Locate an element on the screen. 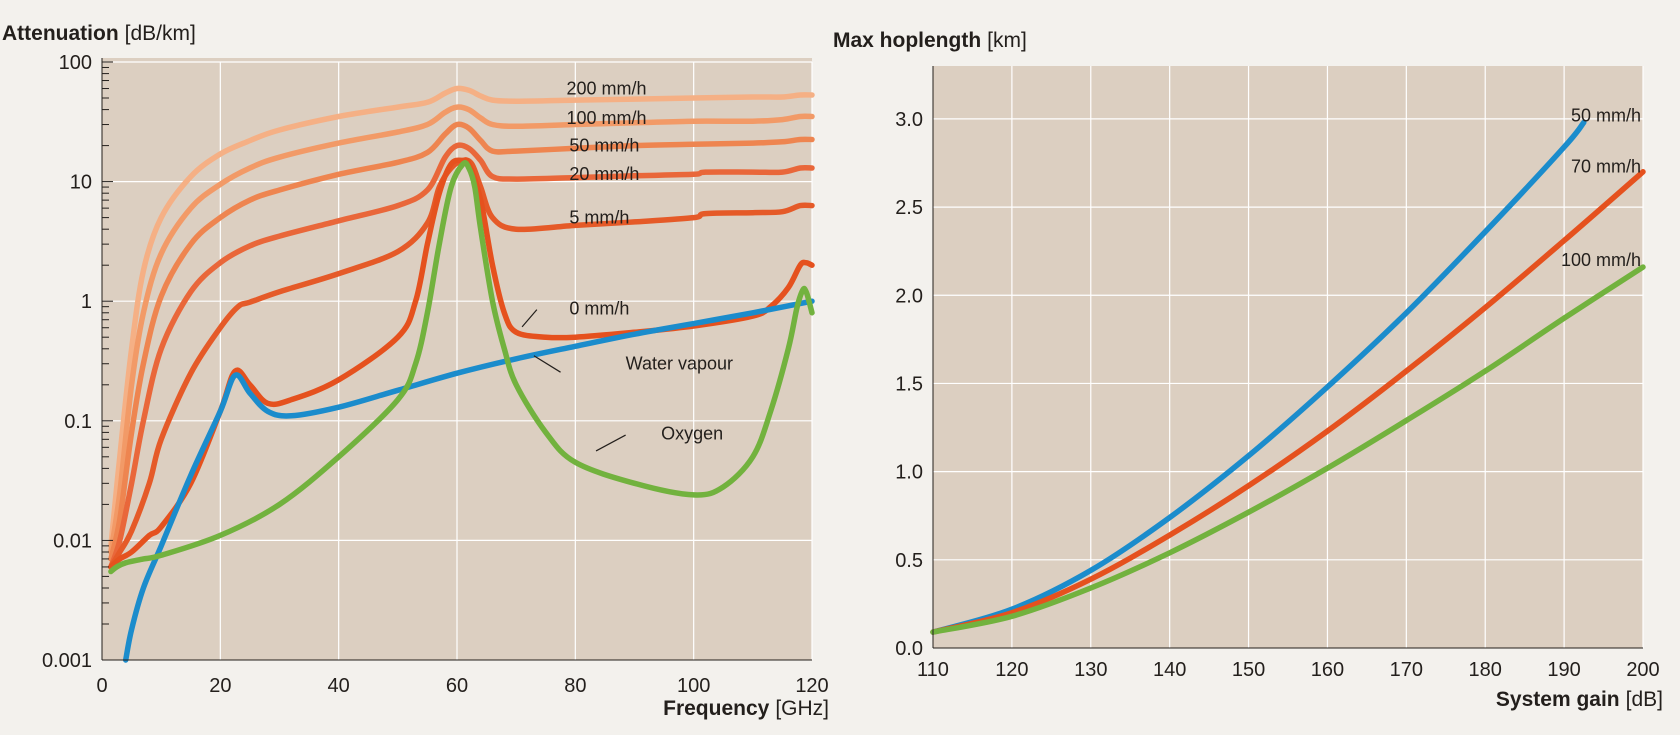 This screenshot has width=1680, height=735. attenuation-y-tick-label: 0.01 is located at coordinates (72, 541).